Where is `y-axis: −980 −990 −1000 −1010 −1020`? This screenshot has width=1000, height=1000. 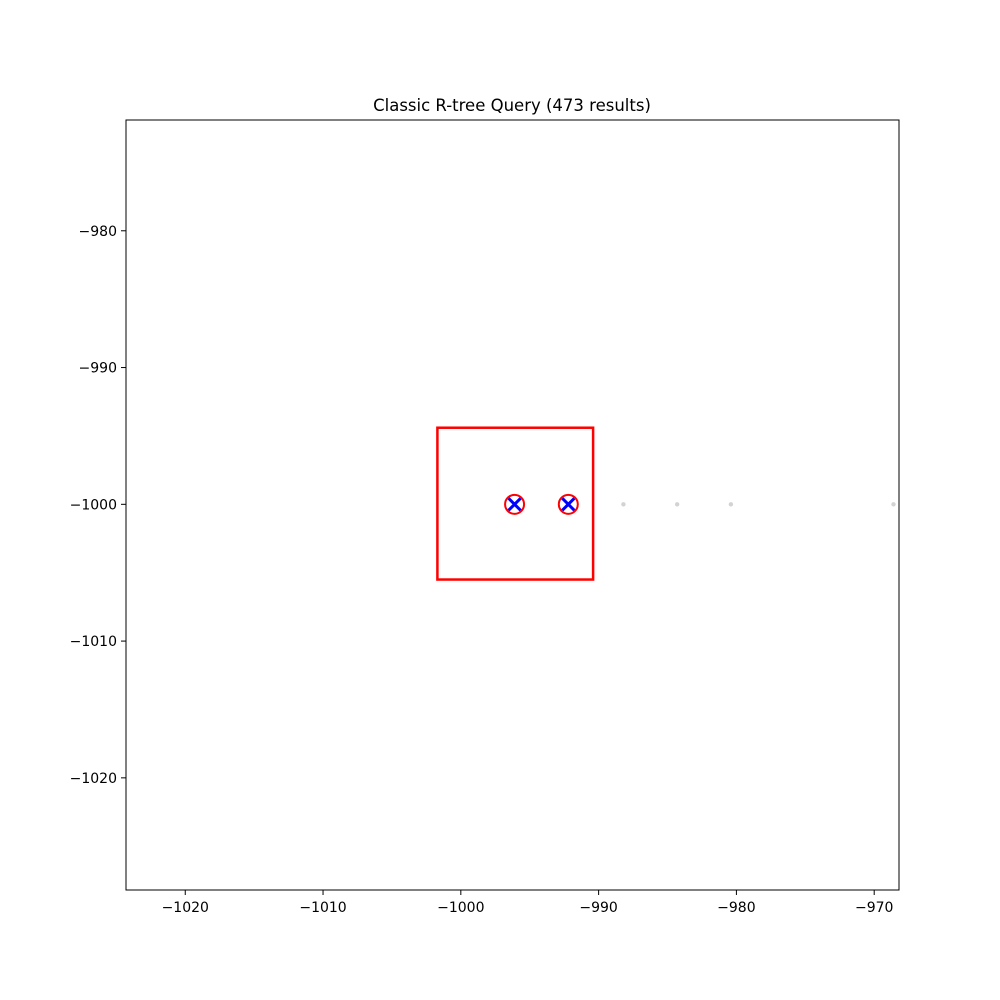 y-axis: −980 −990 −1000 −1010 −1020 is located at coordinates (98, 505).